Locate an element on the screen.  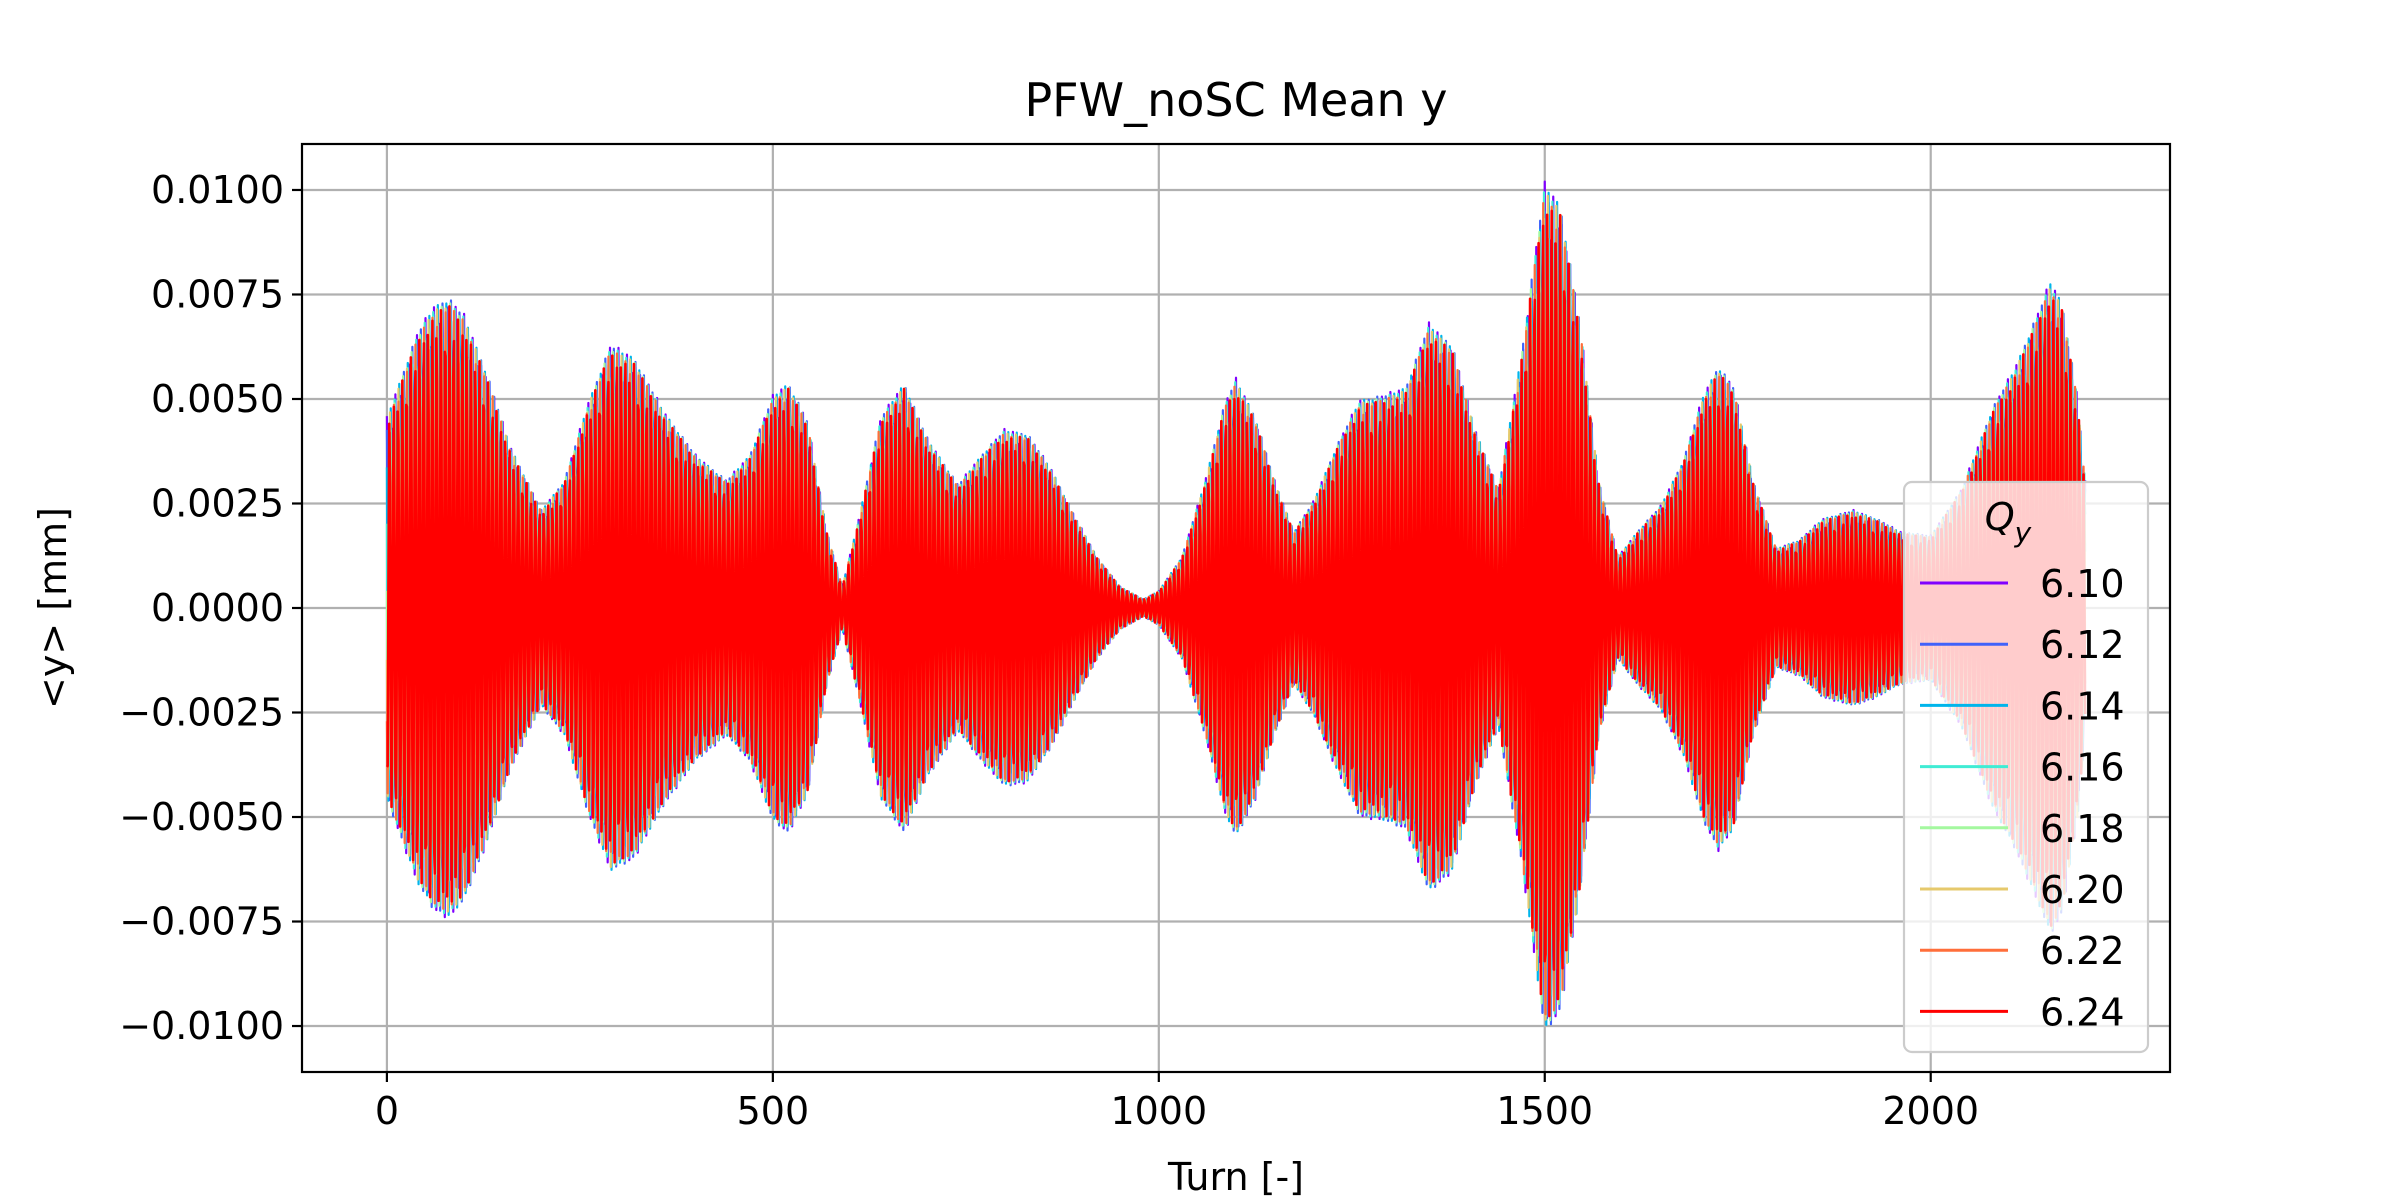
x-axis-label: Turn [-] is located at coordinates (1235, 1177).